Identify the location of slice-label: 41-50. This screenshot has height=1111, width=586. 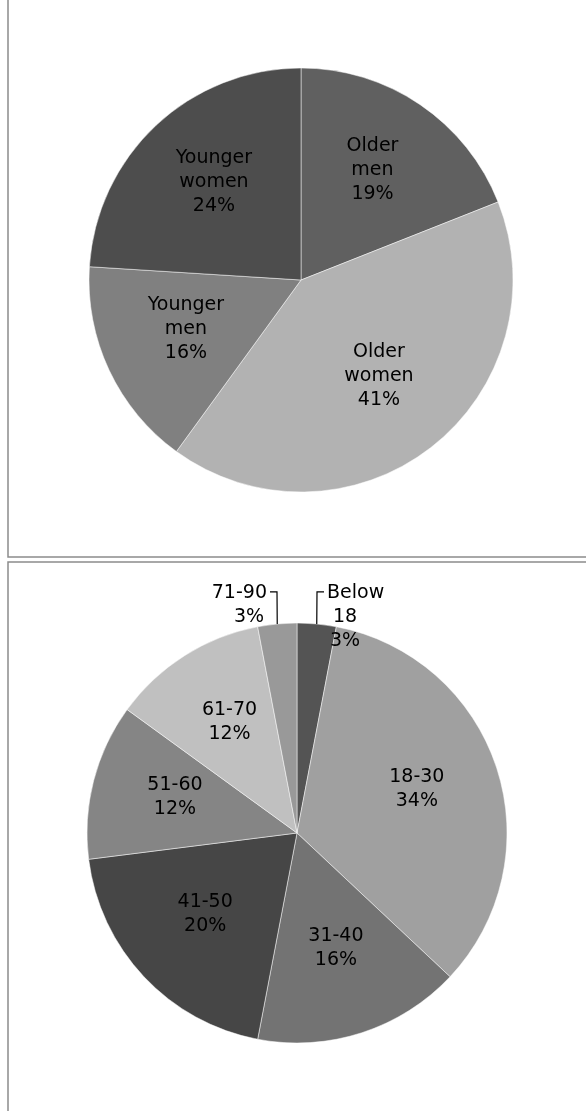
(205, 900).